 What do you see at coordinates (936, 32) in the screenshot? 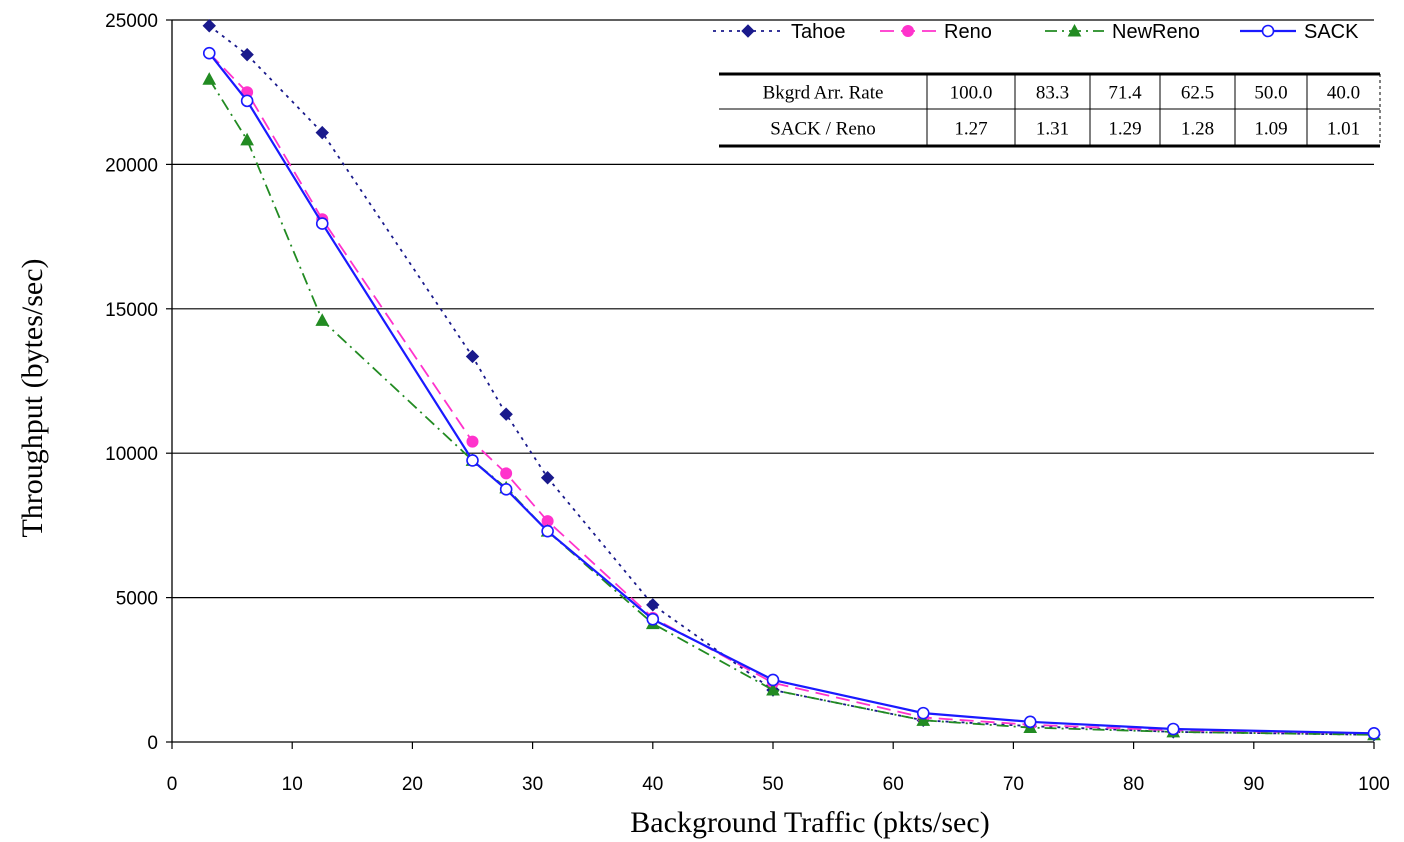
I see `legend-item-reno: Reno` at bounding box center [936, 32].